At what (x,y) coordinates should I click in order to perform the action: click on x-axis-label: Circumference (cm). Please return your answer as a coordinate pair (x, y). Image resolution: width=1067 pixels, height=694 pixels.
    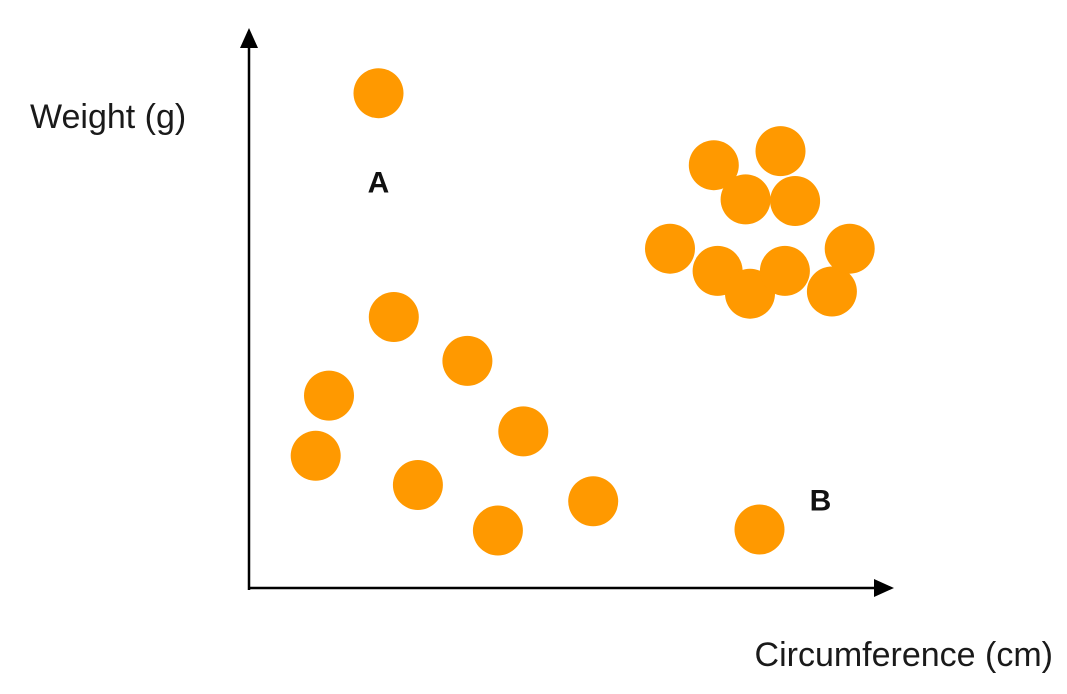
    Looking at the image, I should click on (904, 655).